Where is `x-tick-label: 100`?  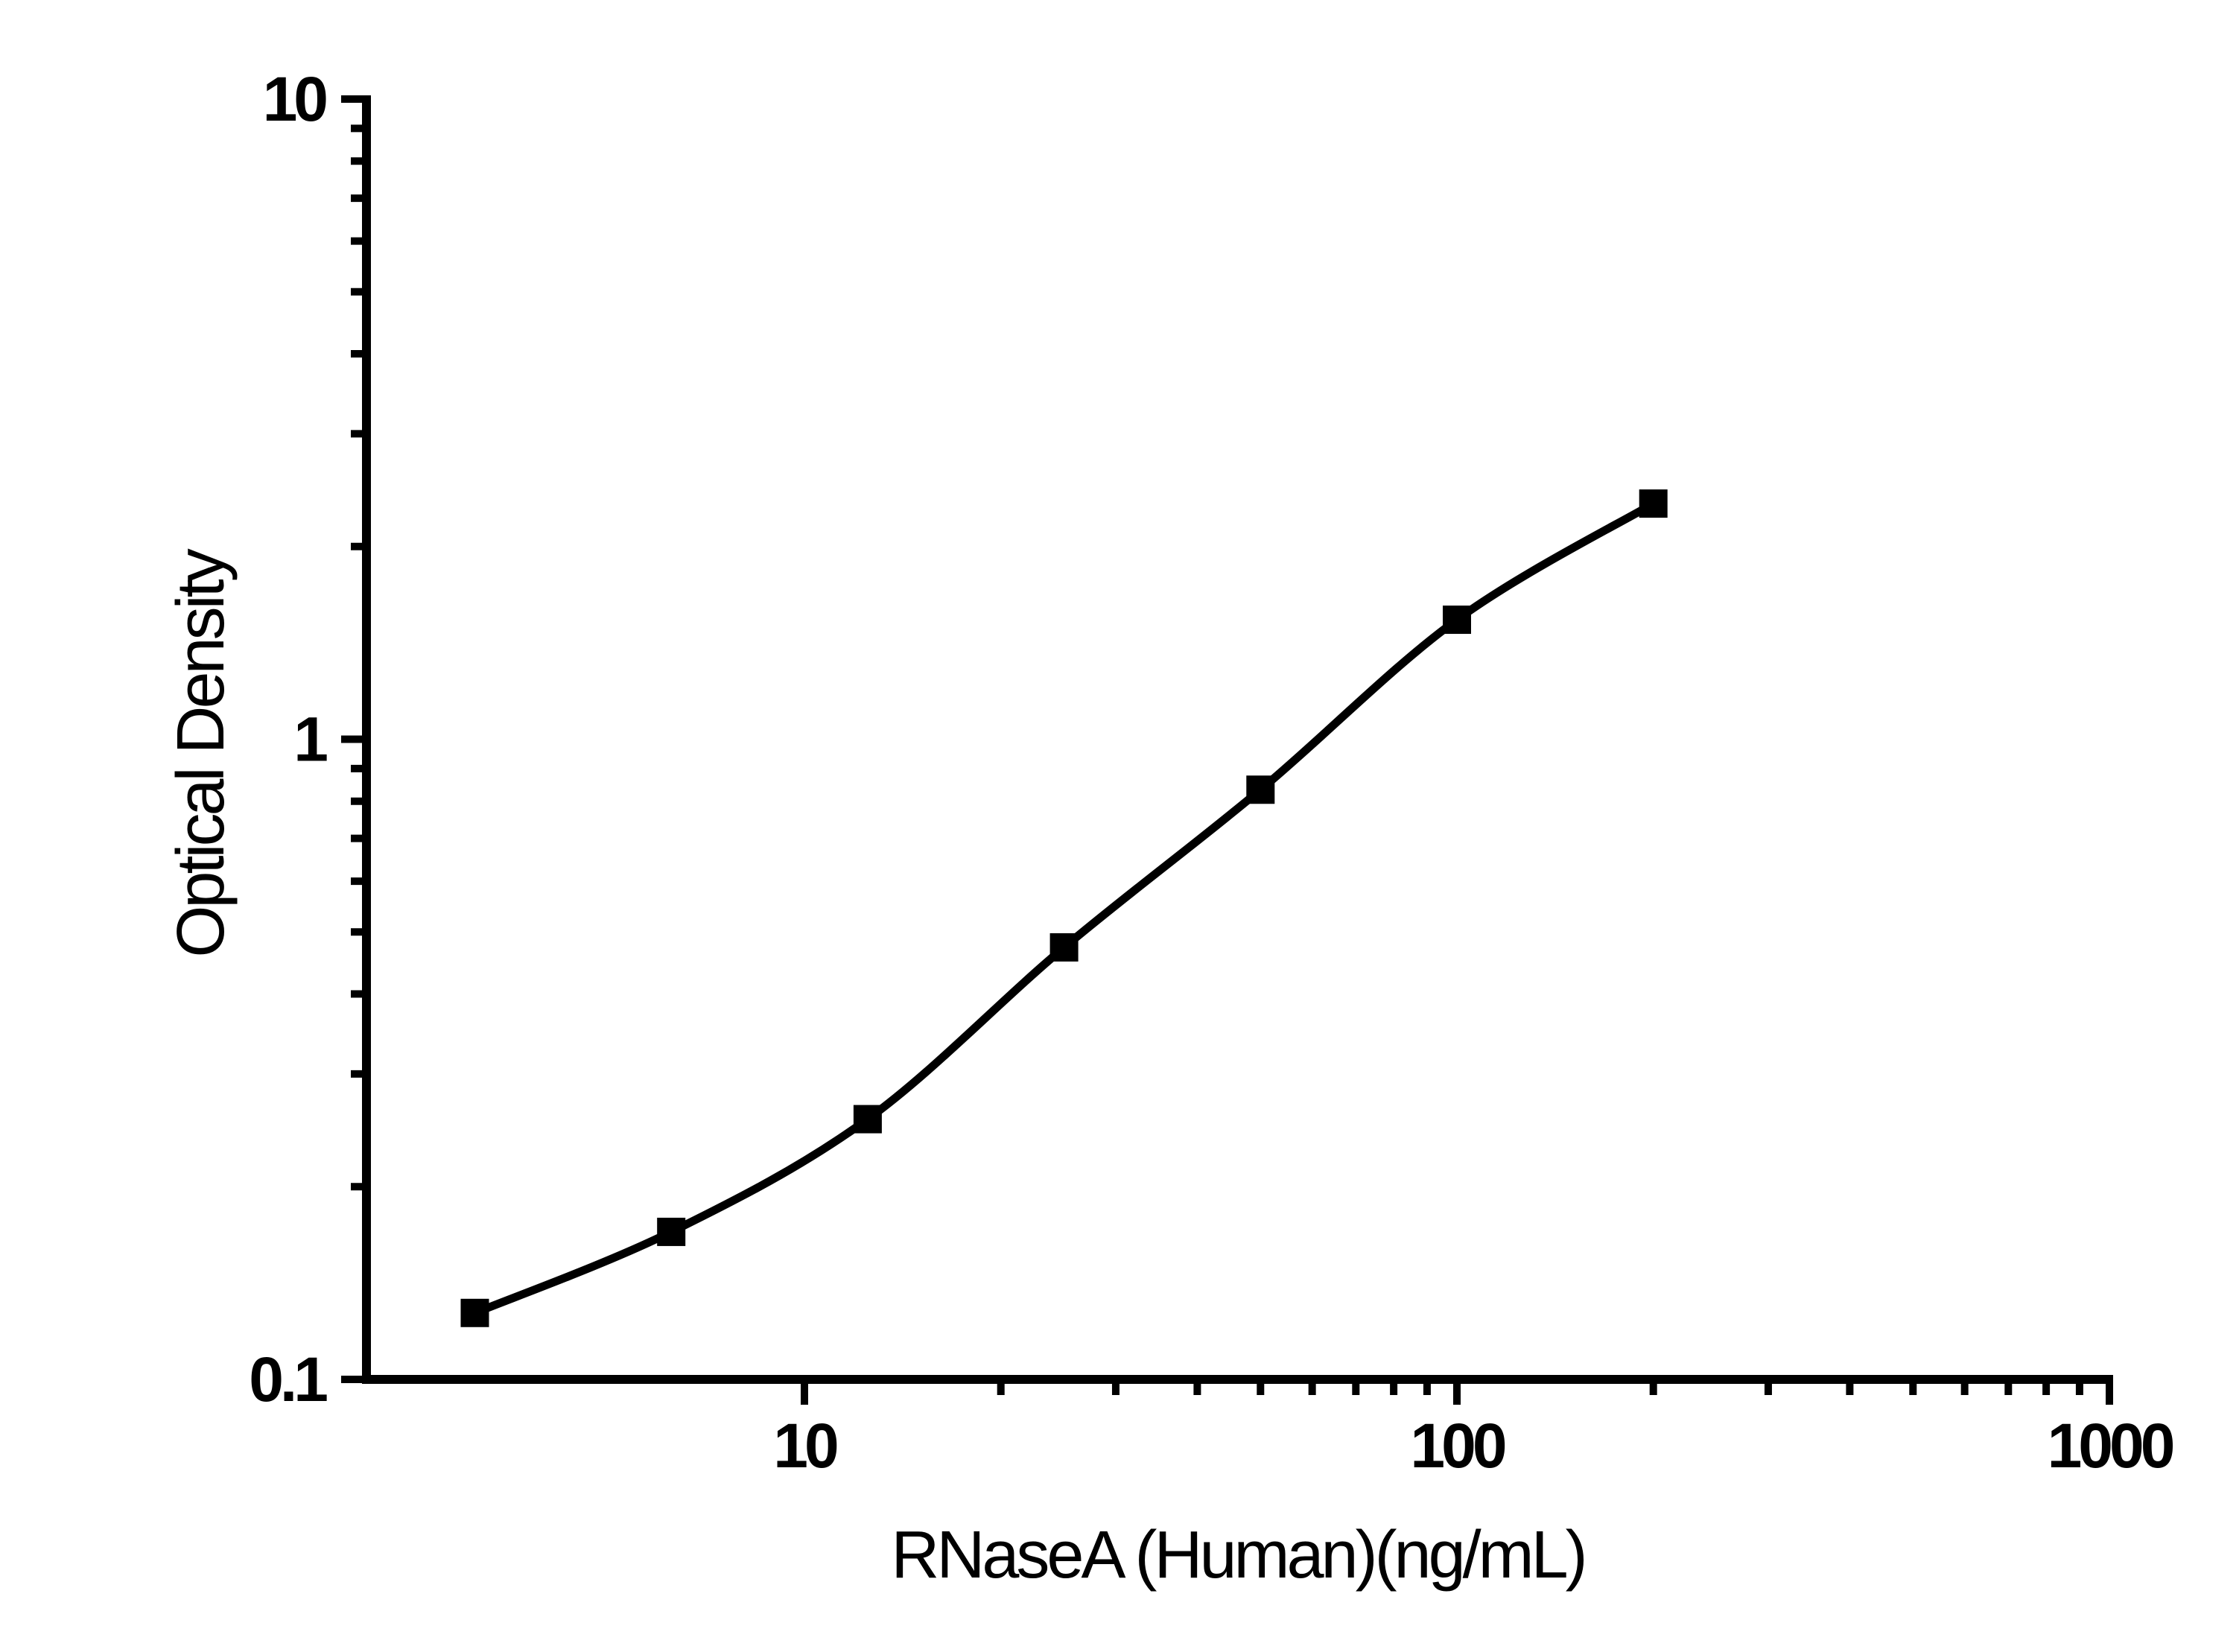 x-tick-label: 100 is located at coordinates (1457, 1446).